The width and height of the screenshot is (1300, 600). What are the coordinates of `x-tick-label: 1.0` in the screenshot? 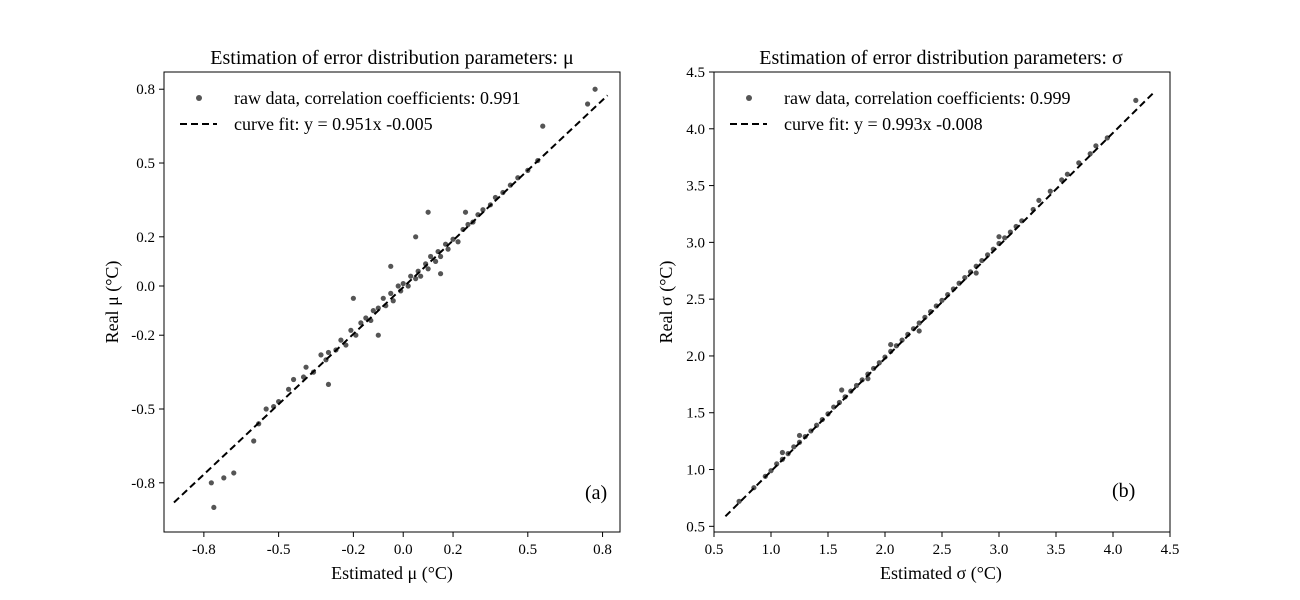 It's located at (771, 550).